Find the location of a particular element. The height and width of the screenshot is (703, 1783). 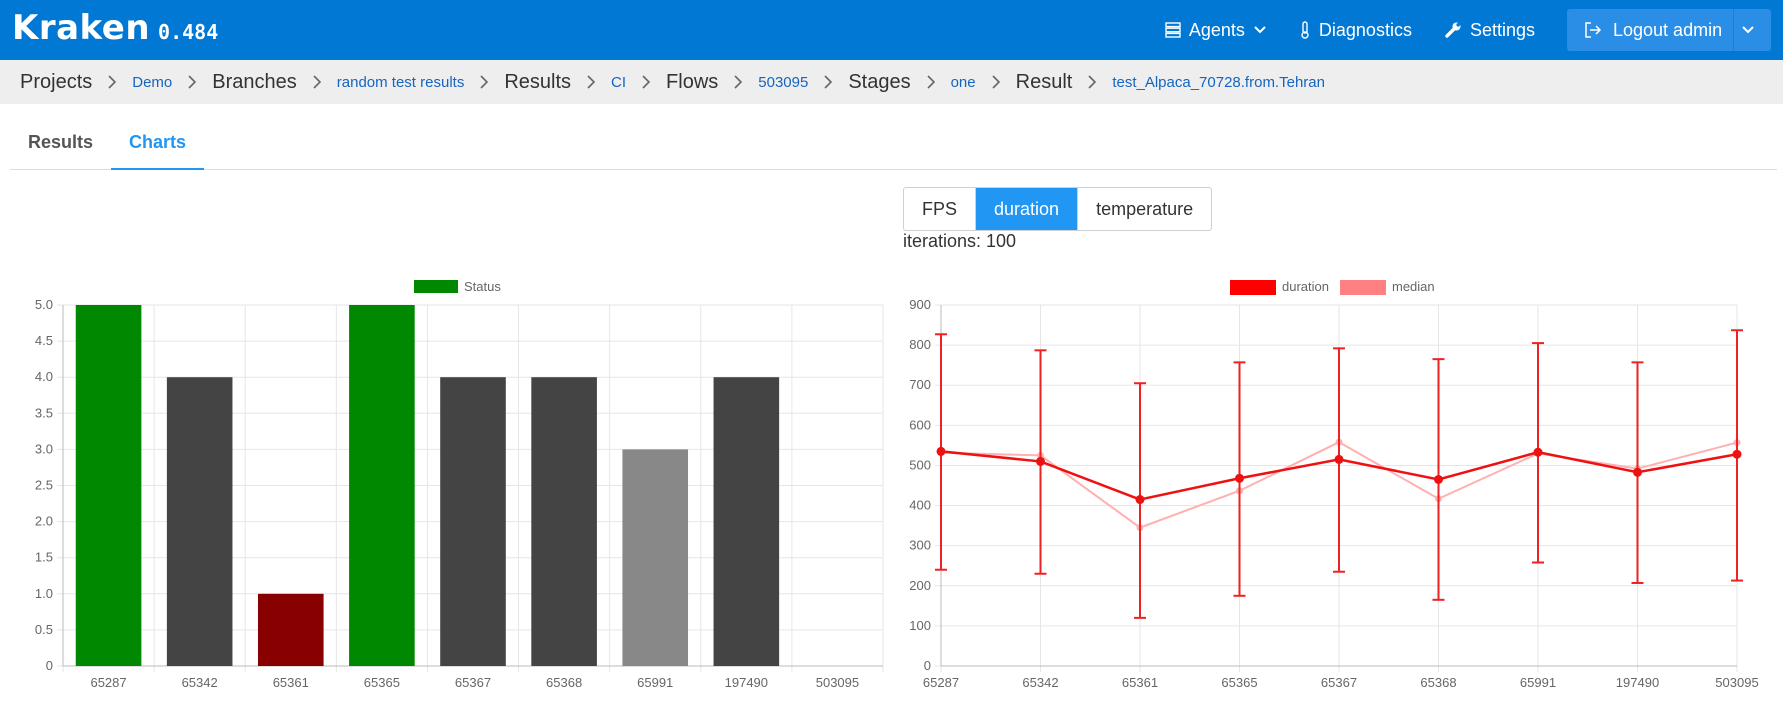

y-tick-label: 2.0 is located at coordinates (44, 521).